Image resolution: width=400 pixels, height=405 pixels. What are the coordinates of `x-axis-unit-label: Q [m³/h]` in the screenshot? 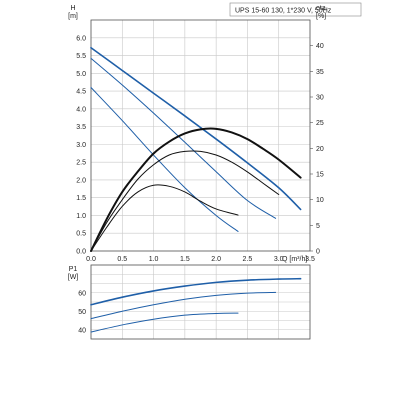 It's located at (294, 259).